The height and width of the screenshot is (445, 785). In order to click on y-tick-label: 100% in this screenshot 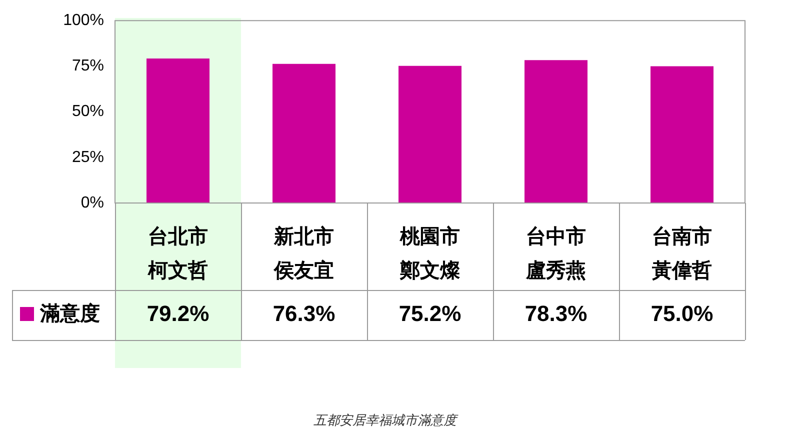, I will do `click(83, 21)`.